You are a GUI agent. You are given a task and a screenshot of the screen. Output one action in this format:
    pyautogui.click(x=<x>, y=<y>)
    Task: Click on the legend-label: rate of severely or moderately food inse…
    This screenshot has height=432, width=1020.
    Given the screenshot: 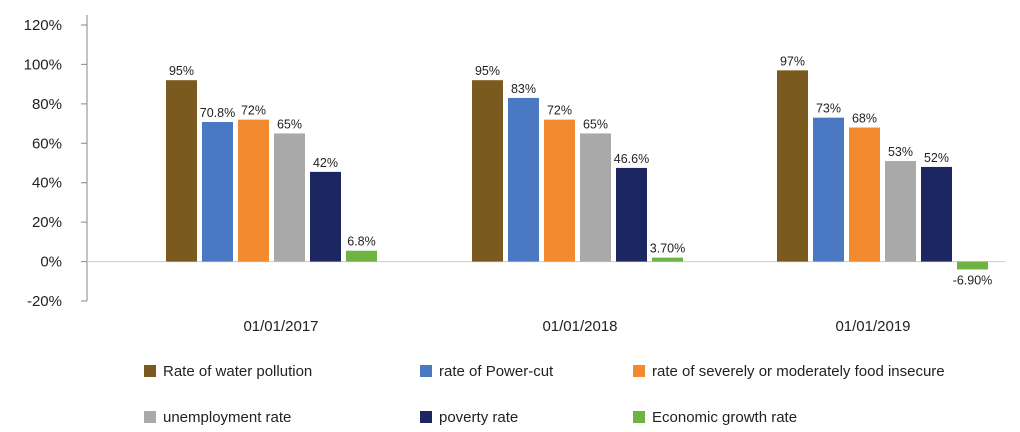 What is the action you would take?
    pyautogui.click(x=798, y=371)
    